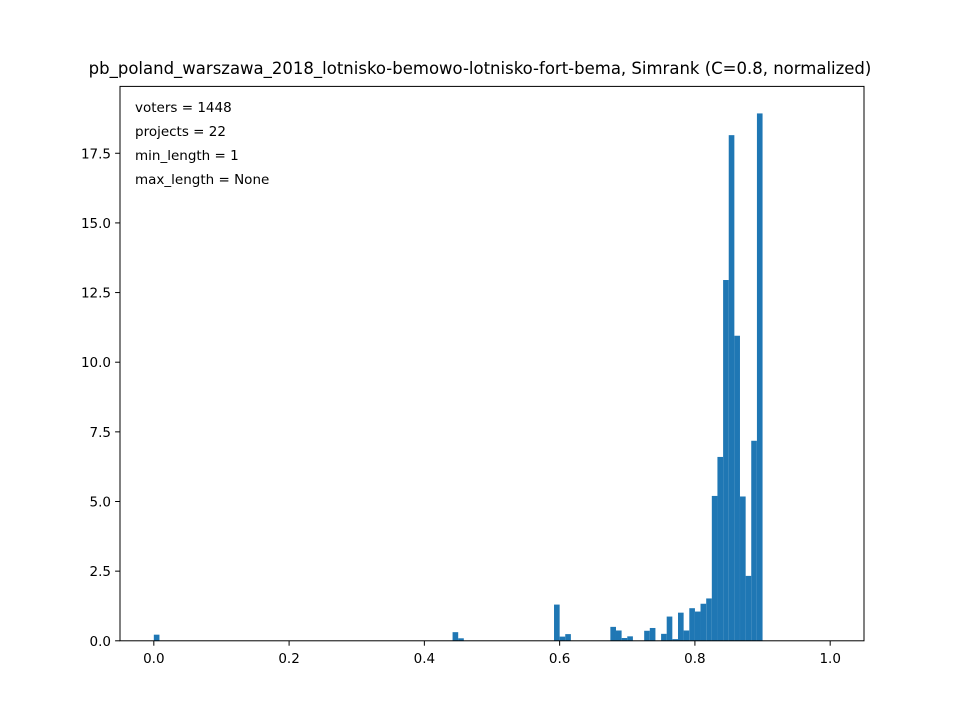 The width and height of the screenshot is (960, 720). What do you see at coordinates (100, 398) in the screenshot?
I see `y-axis: 0.0 2.5 5.0 7.5 10.0 12.5 15.0 17.5` at bounding box center [100, 398].